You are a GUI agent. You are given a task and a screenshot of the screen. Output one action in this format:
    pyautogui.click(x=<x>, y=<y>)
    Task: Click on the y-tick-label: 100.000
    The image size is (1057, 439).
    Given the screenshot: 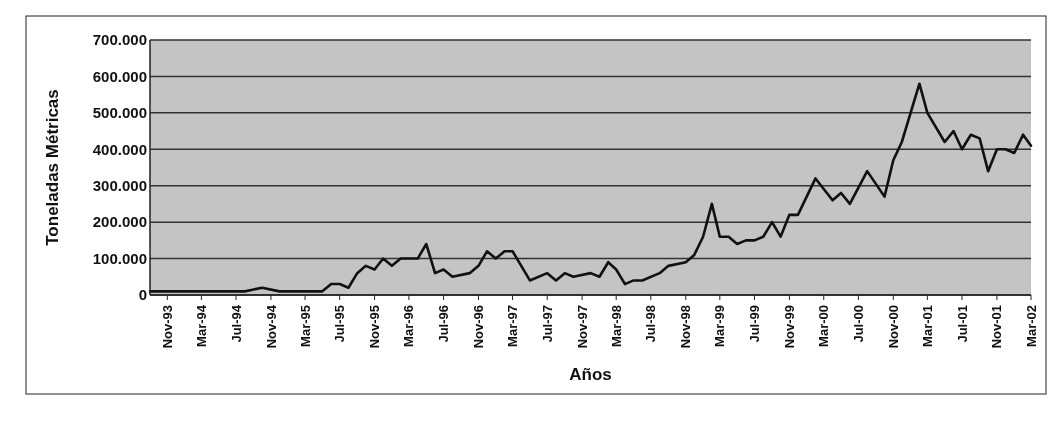 What is the action you would take?
    pyautogui.click(x=119, y=258)
    